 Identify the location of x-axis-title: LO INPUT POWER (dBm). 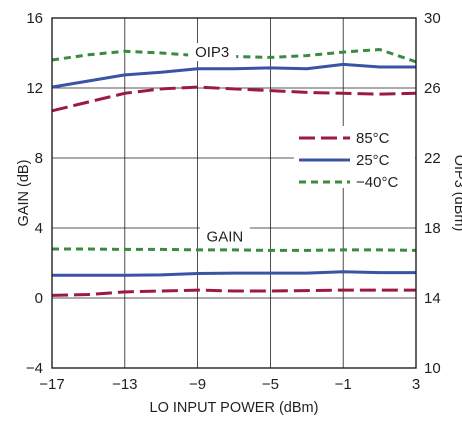
(234, 408).